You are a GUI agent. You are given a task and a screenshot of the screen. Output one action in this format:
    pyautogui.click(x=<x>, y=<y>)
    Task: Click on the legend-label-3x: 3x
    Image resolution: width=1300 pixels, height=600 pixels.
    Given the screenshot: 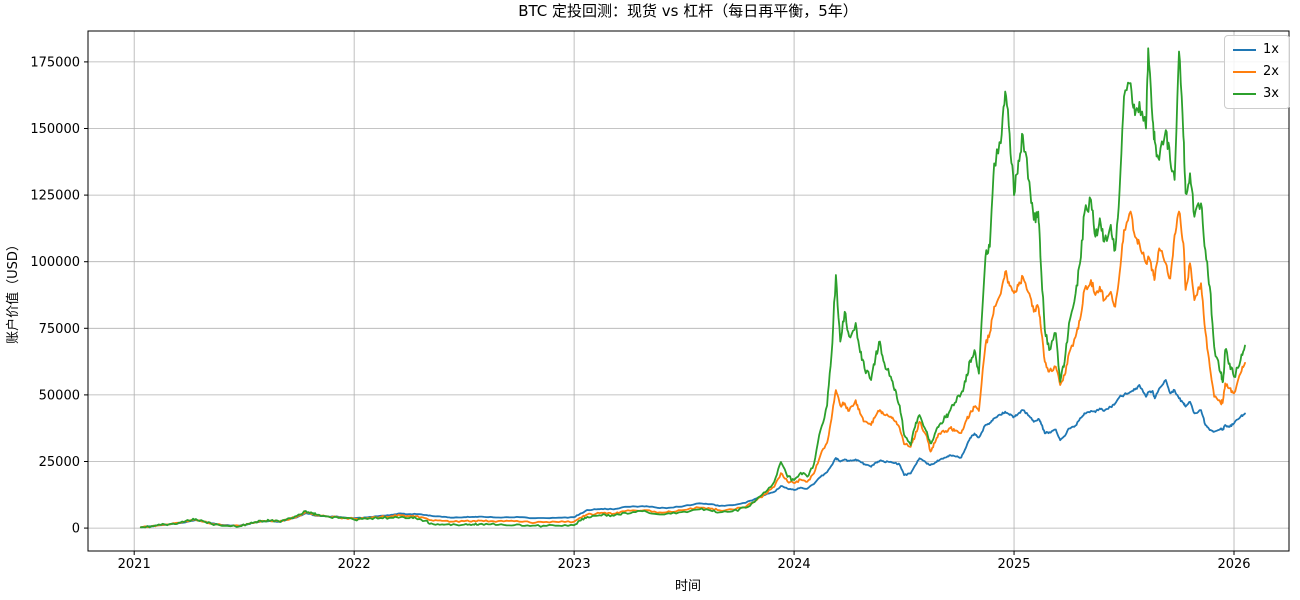 What is the action you would take?
    pyautogui.click(x=1271, y=93)
    